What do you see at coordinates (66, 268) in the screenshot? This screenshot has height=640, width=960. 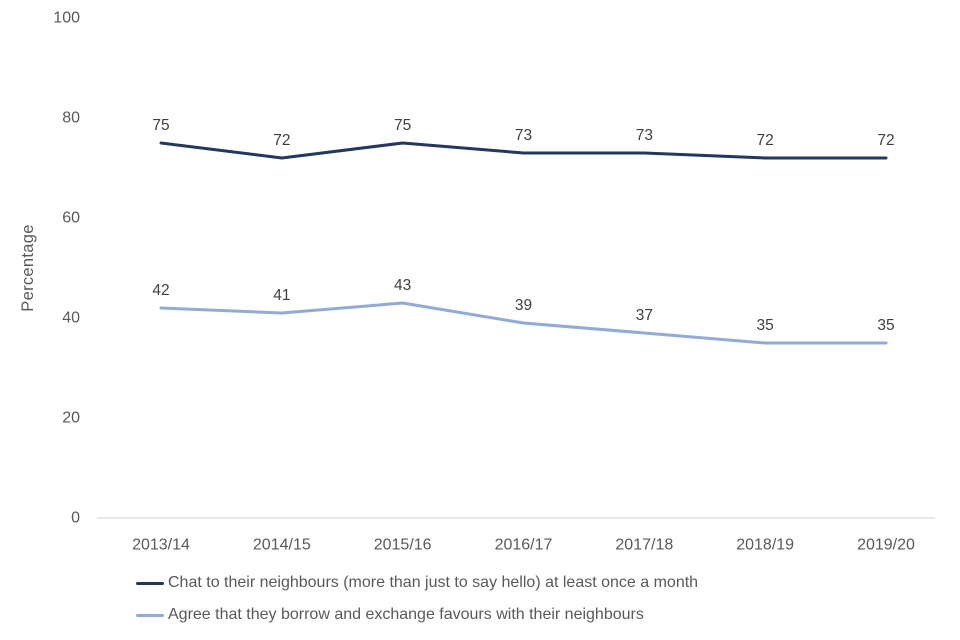 I see `y-axis-tick-labels: 0 20 40 60 80 100` at bounding box center [66, 268].